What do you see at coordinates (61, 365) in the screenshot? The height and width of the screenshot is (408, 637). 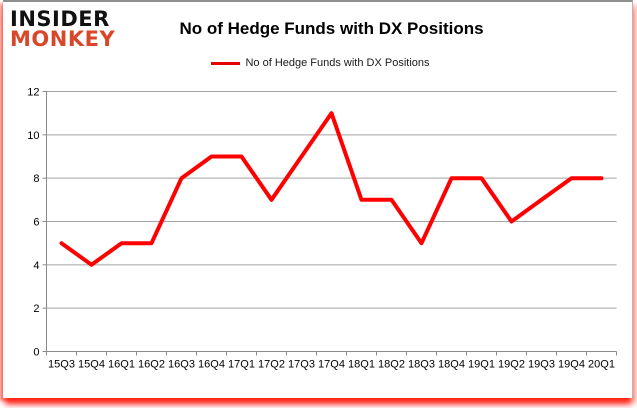 I see `x-tick-label: 15Q3` at bounding box center [61, 365].